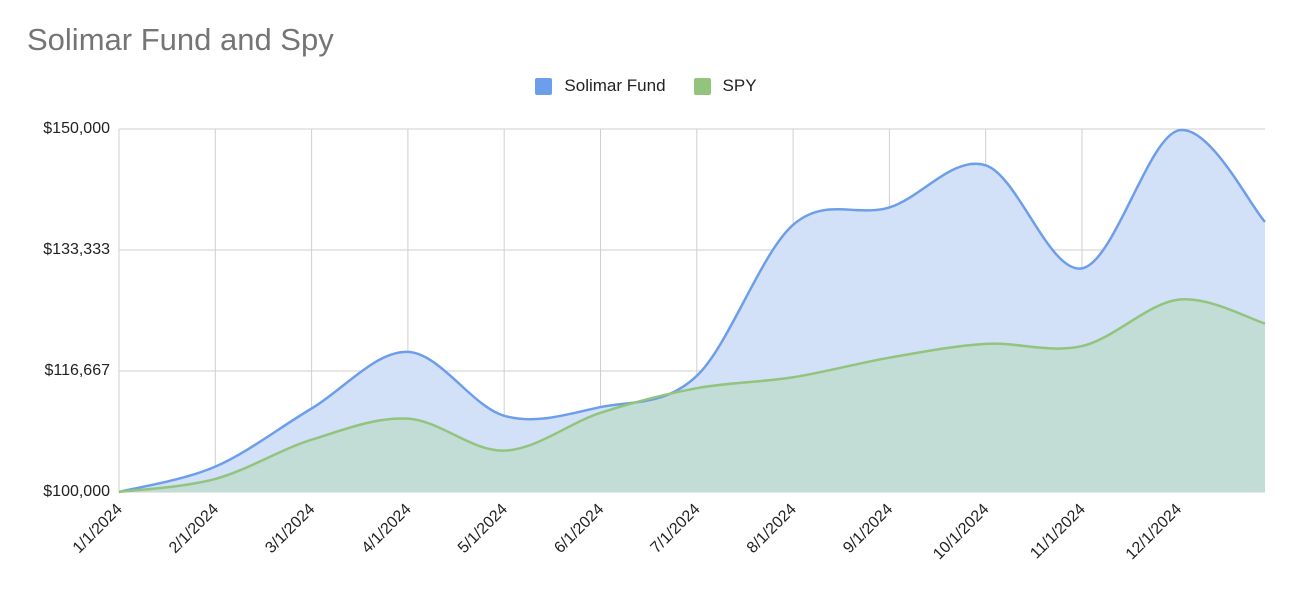 The width and height of the screenshot is (1292, 600). I want to click on legend-swatch-solimar-fund, so click(544, 86).